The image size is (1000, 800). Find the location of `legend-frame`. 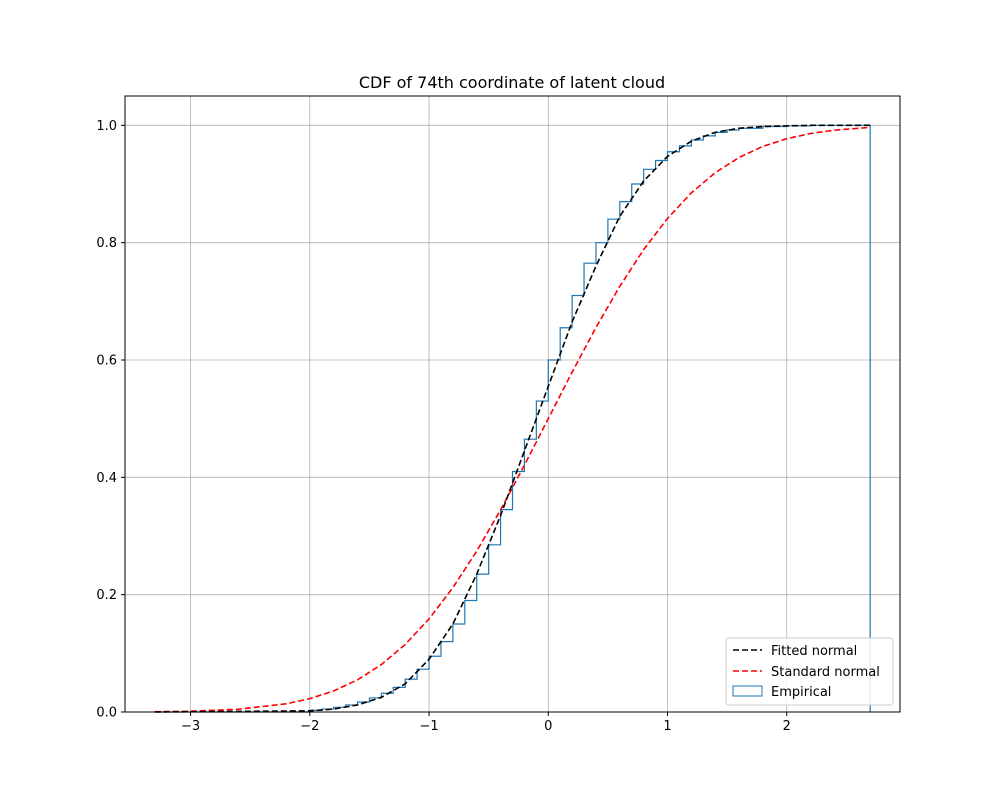

legend-frame is located at coordinates (809, 671).